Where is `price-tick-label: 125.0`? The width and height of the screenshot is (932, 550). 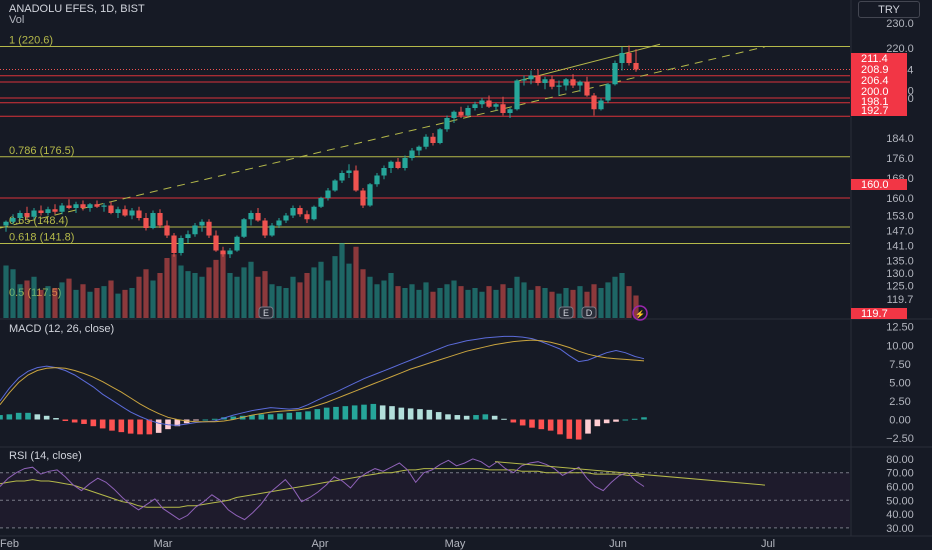 price-tick-label: 125.0 is located at coordinates (900, 287).